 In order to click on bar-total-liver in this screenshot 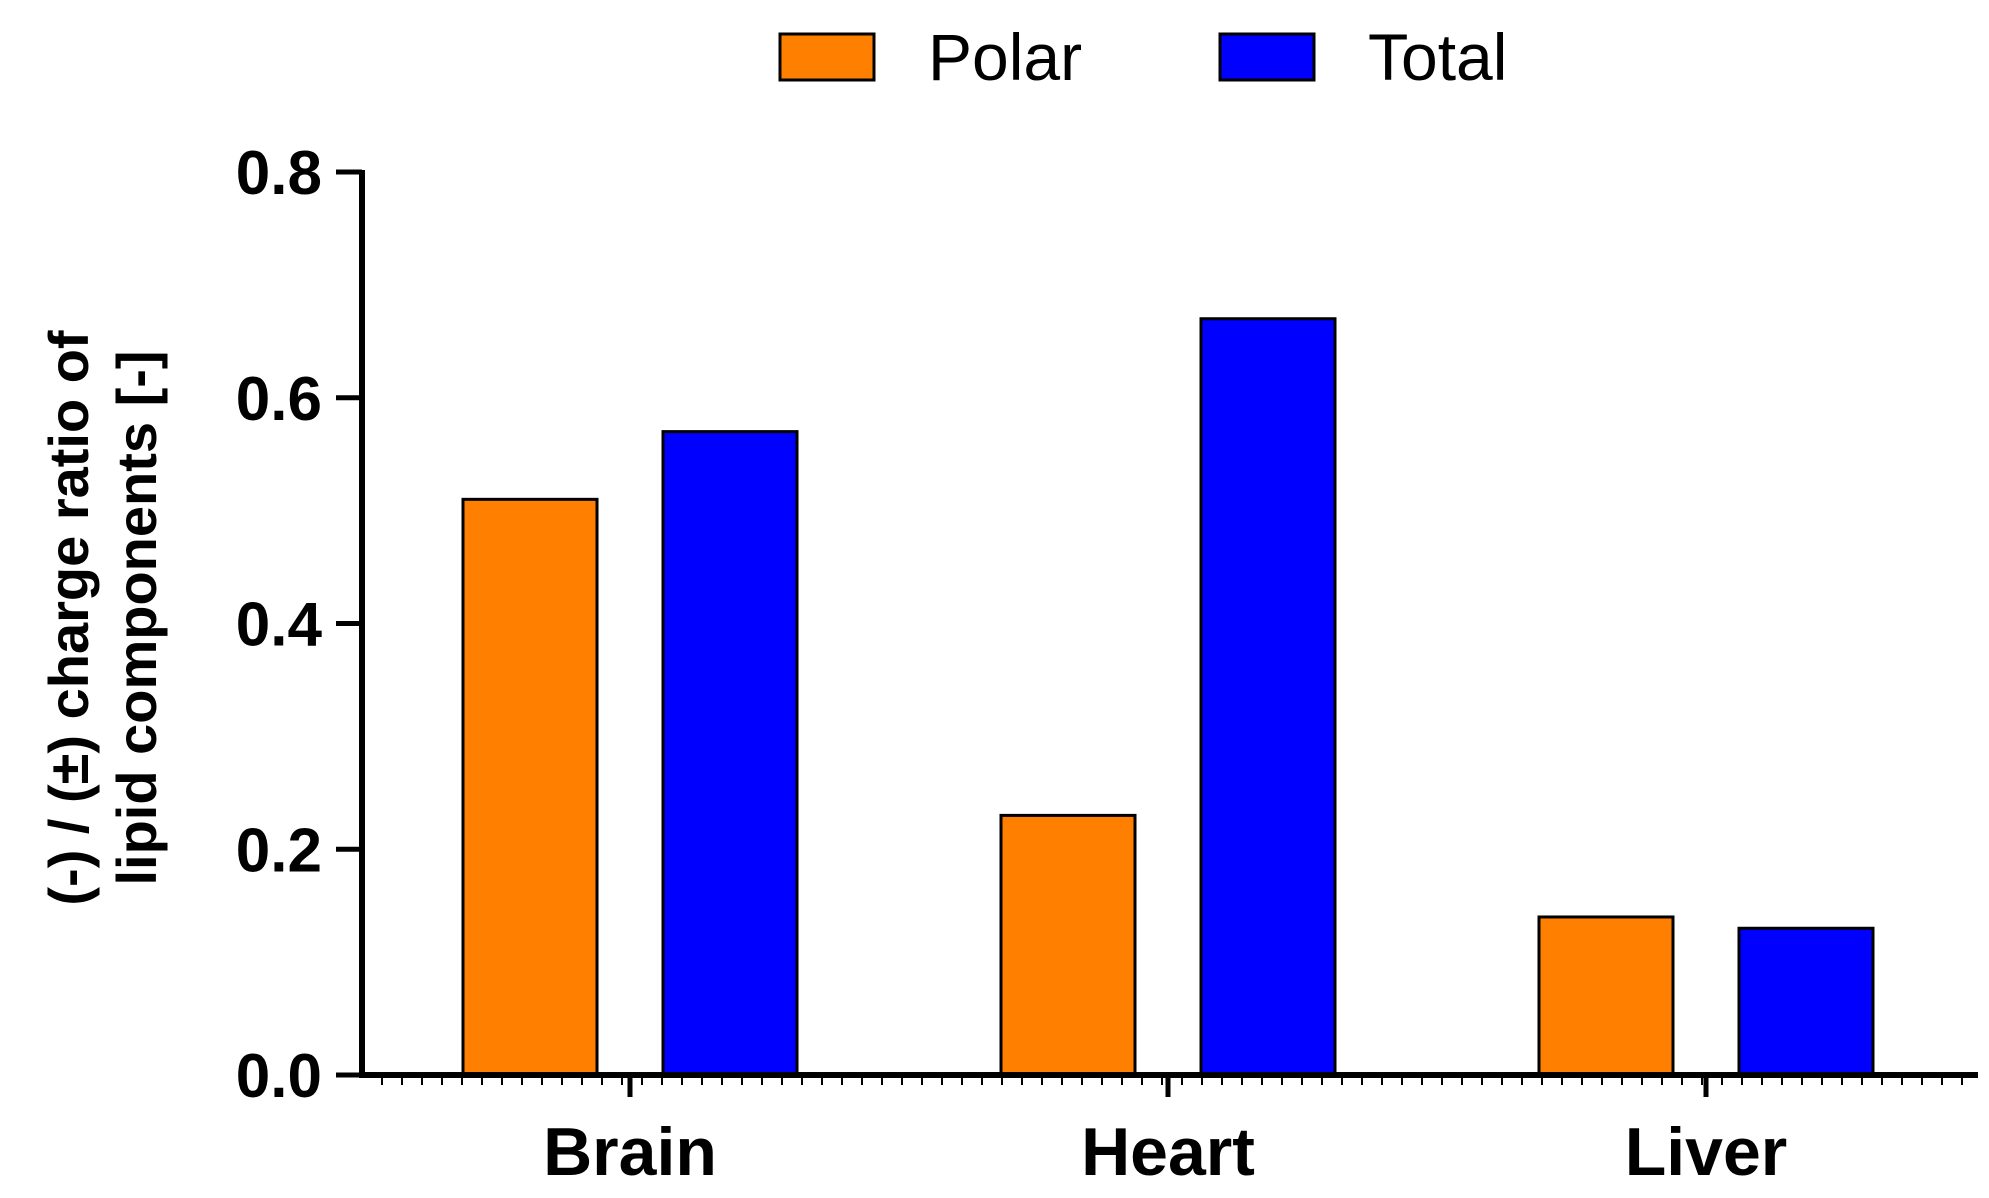, I will do `click(1806, 1001)`.